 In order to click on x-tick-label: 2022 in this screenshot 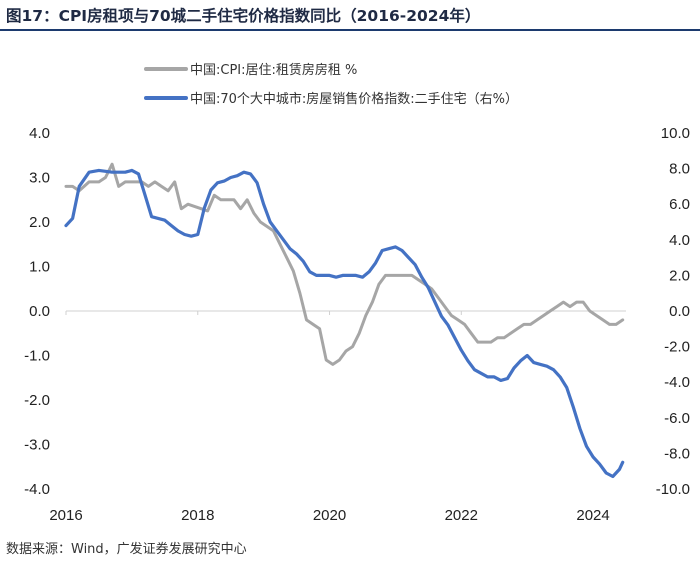, I will do `click(461, 515)`.